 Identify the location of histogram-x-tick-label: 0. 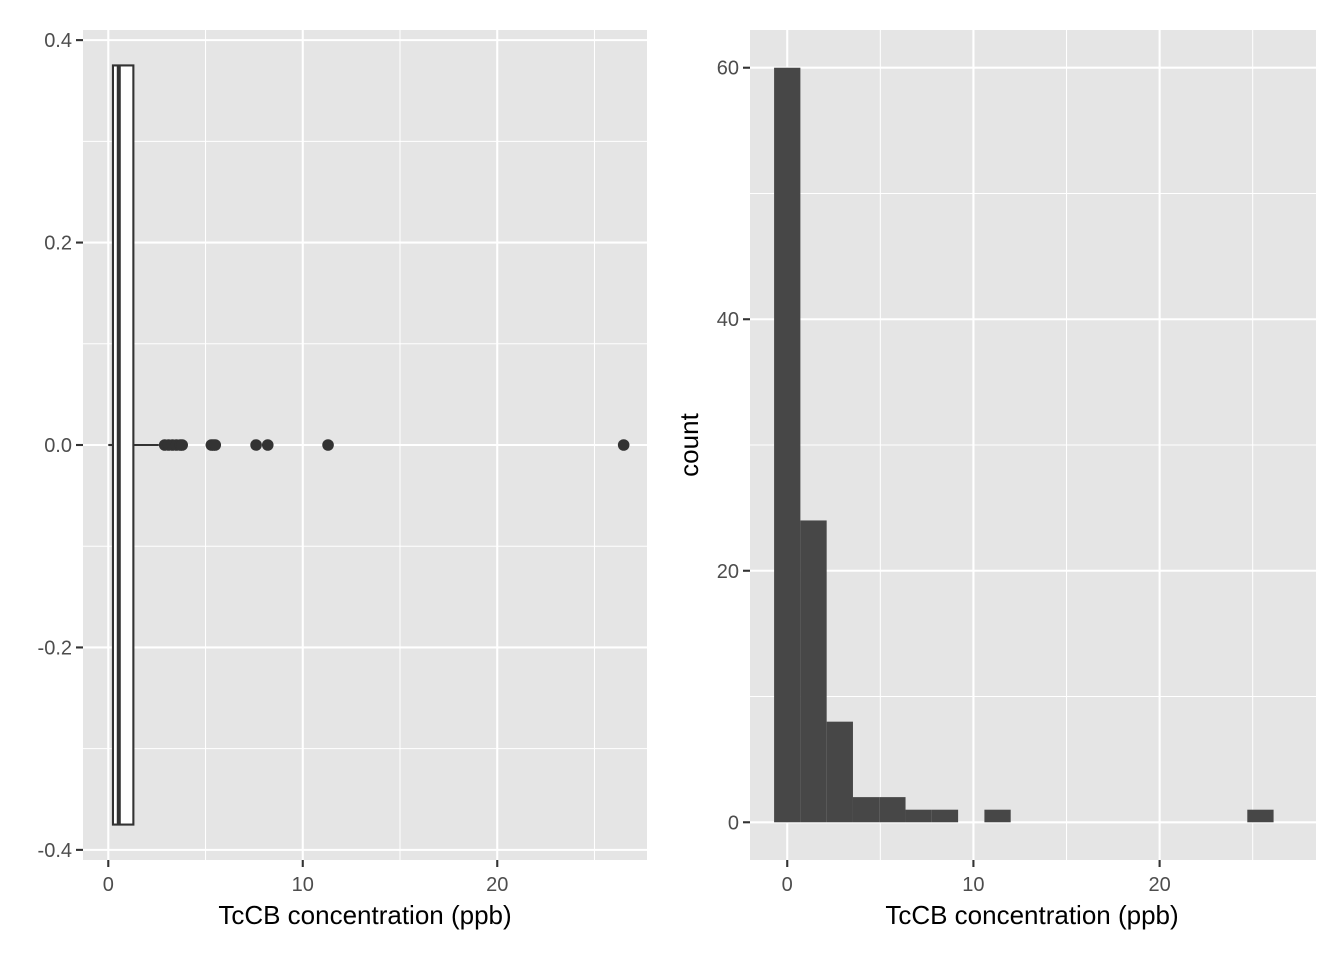
(787, 885).